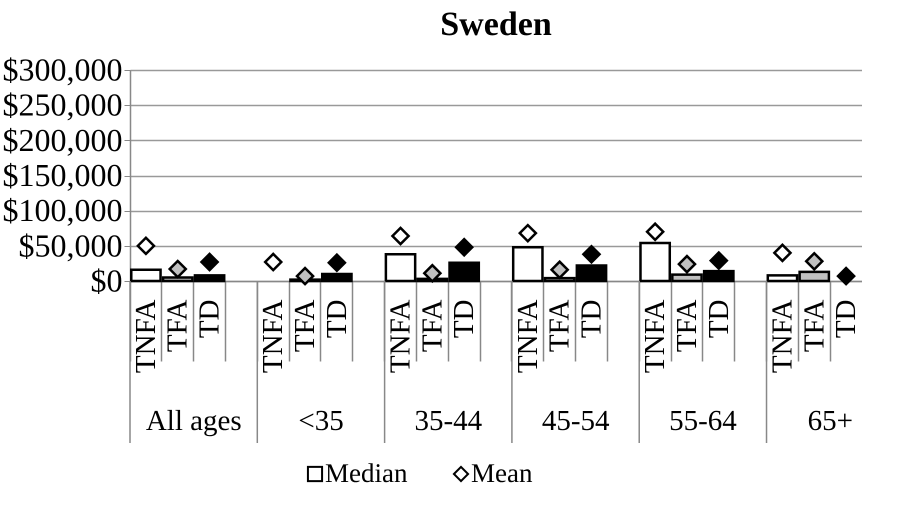 The width and height of the screenshot is (904, 507). What do you see at coordinates (703, 421) in the screenshot?
I see `text: 55-64` at bounding box center [703, 421].